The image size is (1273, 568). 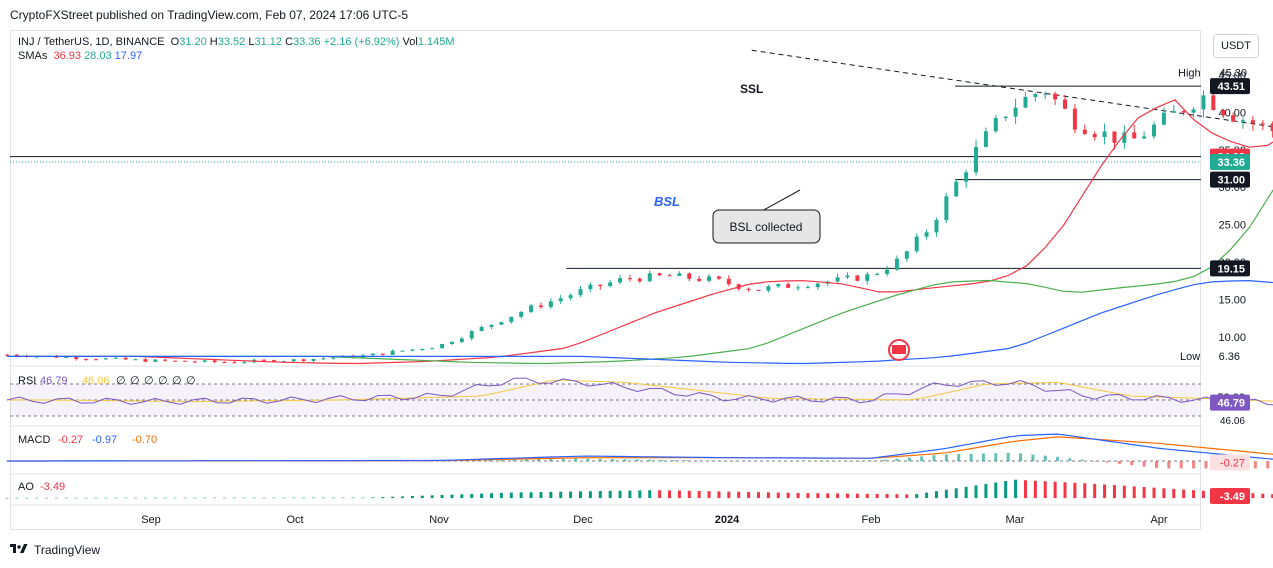 I want to click on bsl-annotation: BSL, so click(x=667, y=201).